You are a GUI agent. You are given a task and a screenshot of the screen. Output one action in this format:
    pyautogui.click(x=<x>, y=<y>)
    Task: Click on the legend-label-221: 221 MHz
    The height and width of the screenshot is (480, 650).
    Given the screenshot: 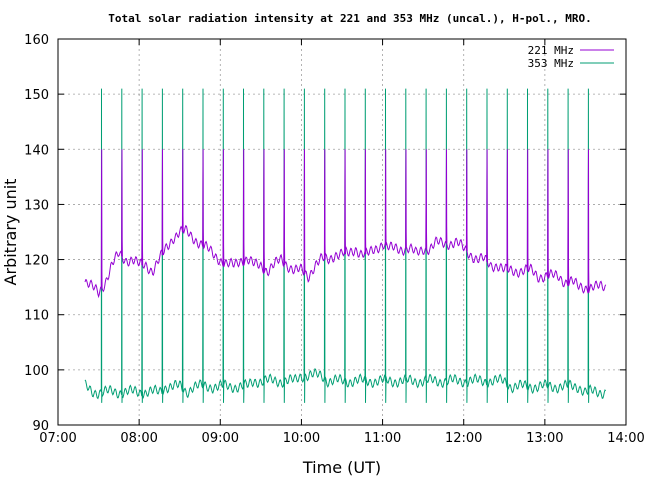 What is the action you would take?
    pyautogui.click(x=551, y=50)
    